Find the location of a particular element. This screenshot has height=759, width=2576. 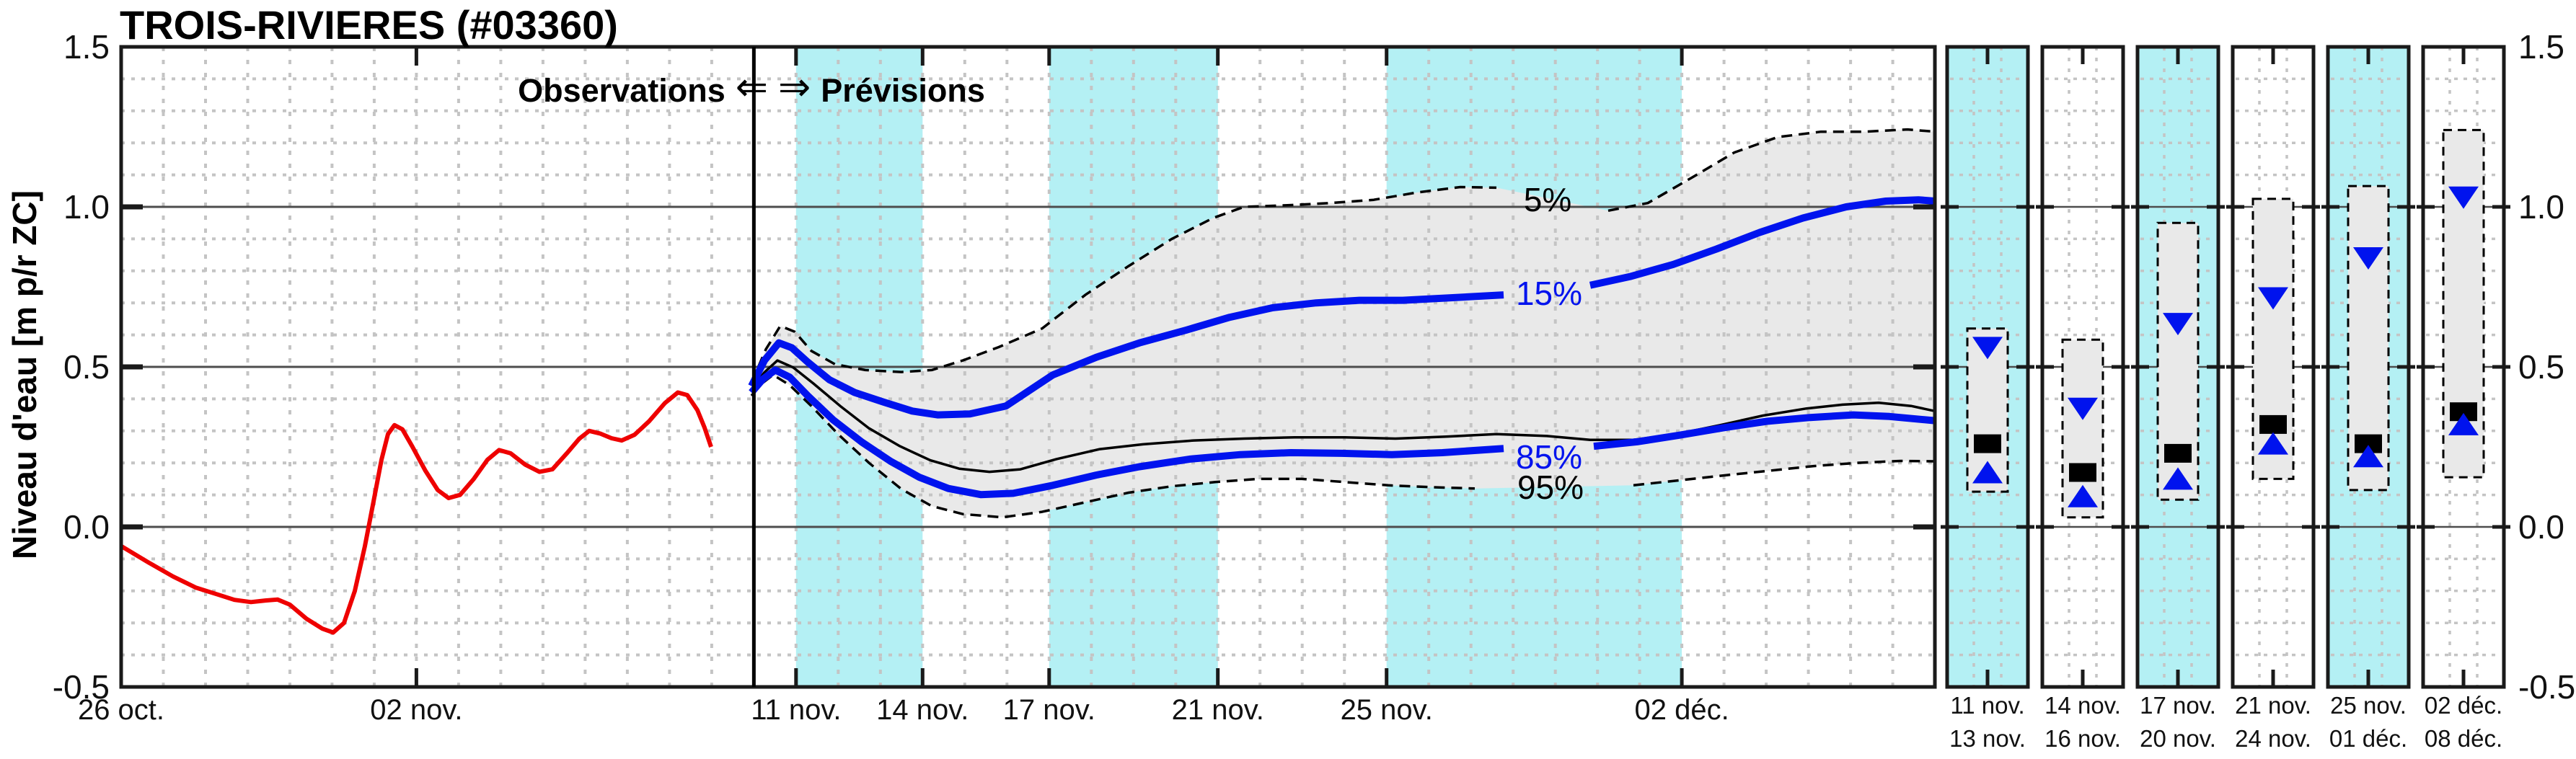

panel-date-label: 20 nov. is located at coordinates (2178, 738).